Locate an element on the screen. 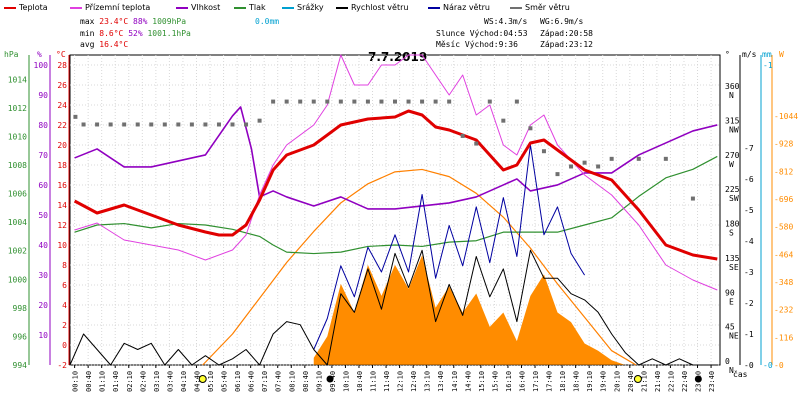  temperature-tick-label: 24 is located at coordinates (62, 105).